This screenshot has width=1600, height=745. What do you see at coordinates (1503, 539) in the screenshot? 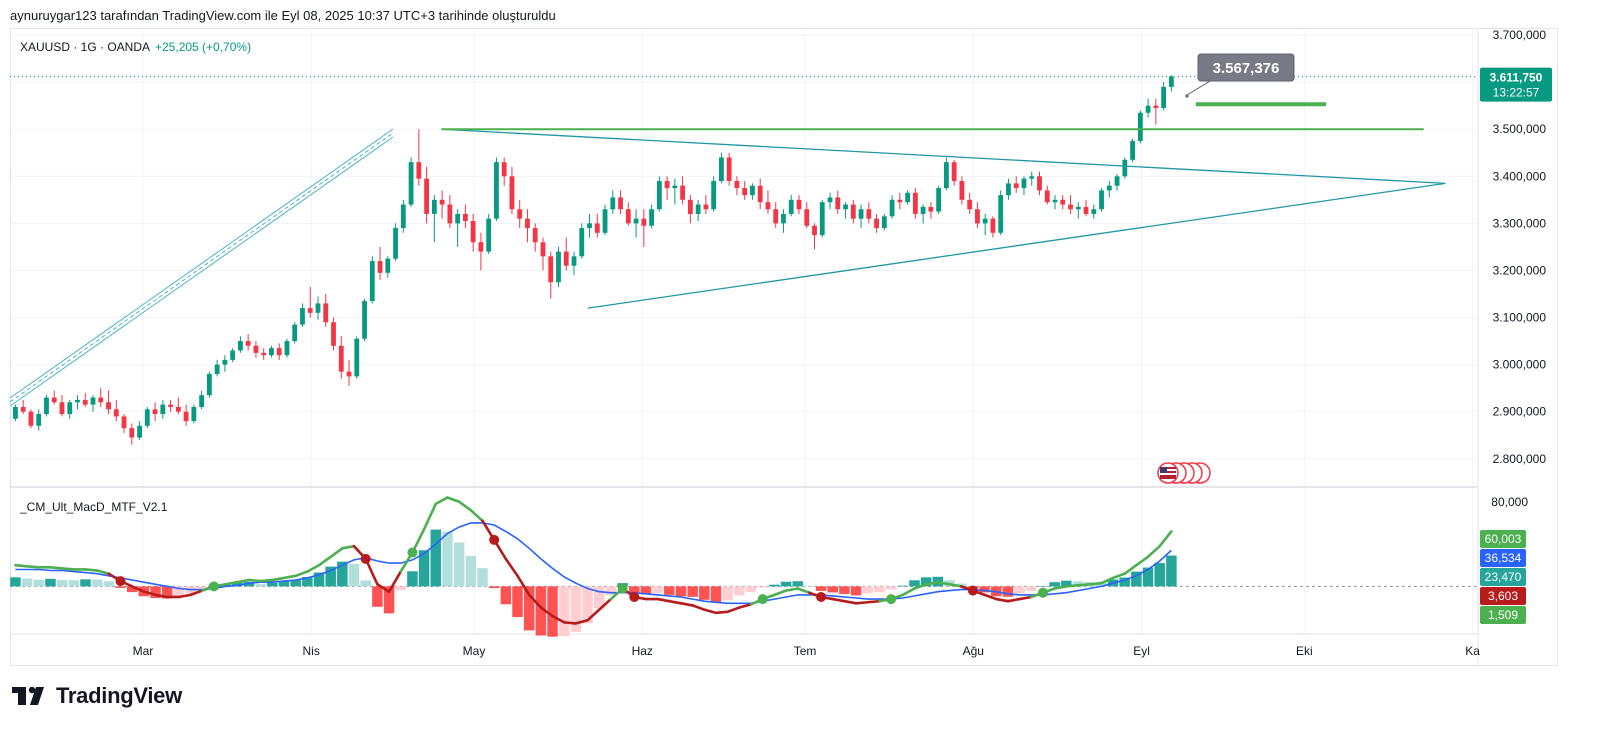
I see `macd-badge: 60,003` at bounding box center [1503, 539].